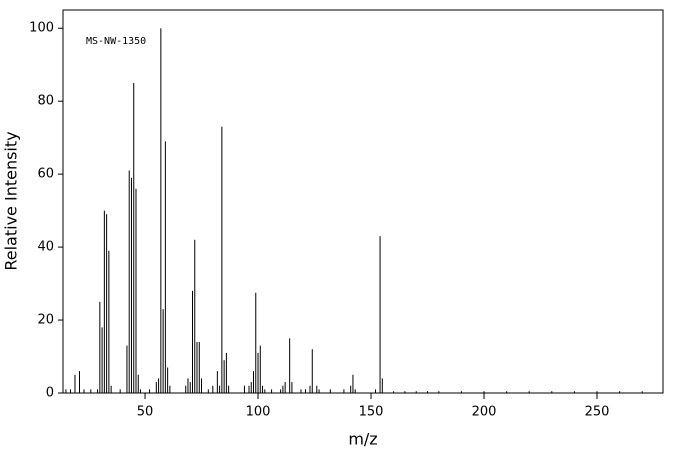 The width and height of the screenshot is (676, 455). What do you see at coordinates (45, 101) in the screenshot?
I see `y-tick-label: 80` at bounding box center [45, 101].